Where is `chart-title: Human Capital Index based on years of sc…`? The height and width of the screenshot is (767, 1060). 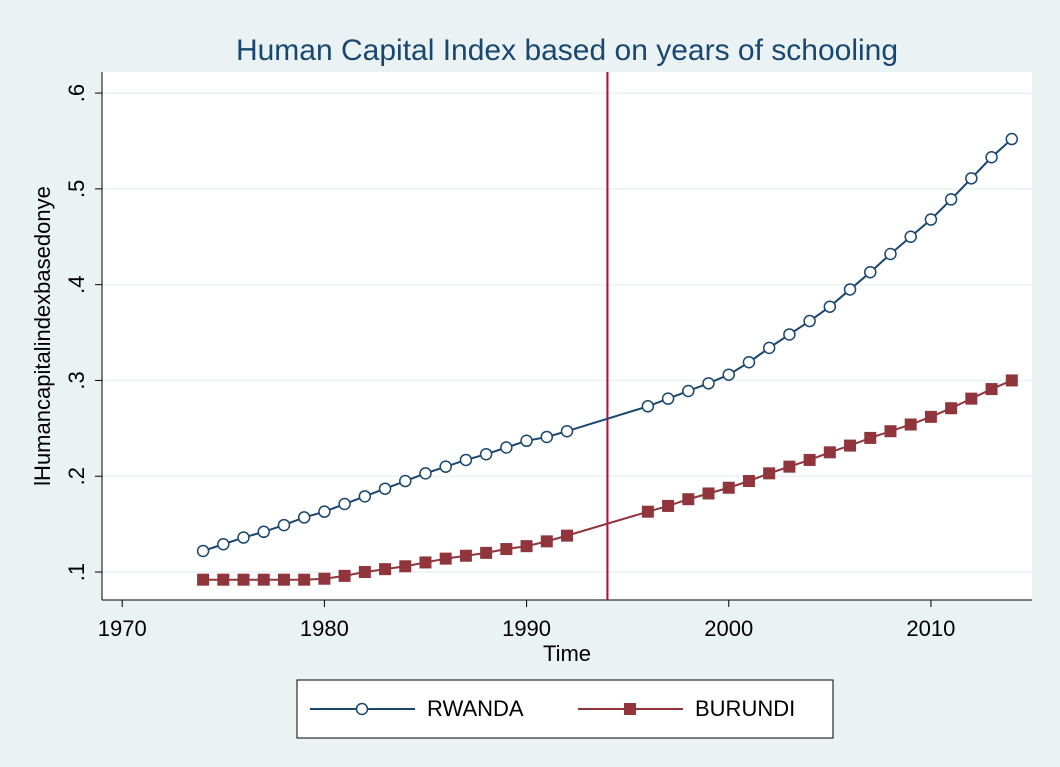
chart-title: Human Capital Index based on years of sc… is located at coordinates (567, 50).